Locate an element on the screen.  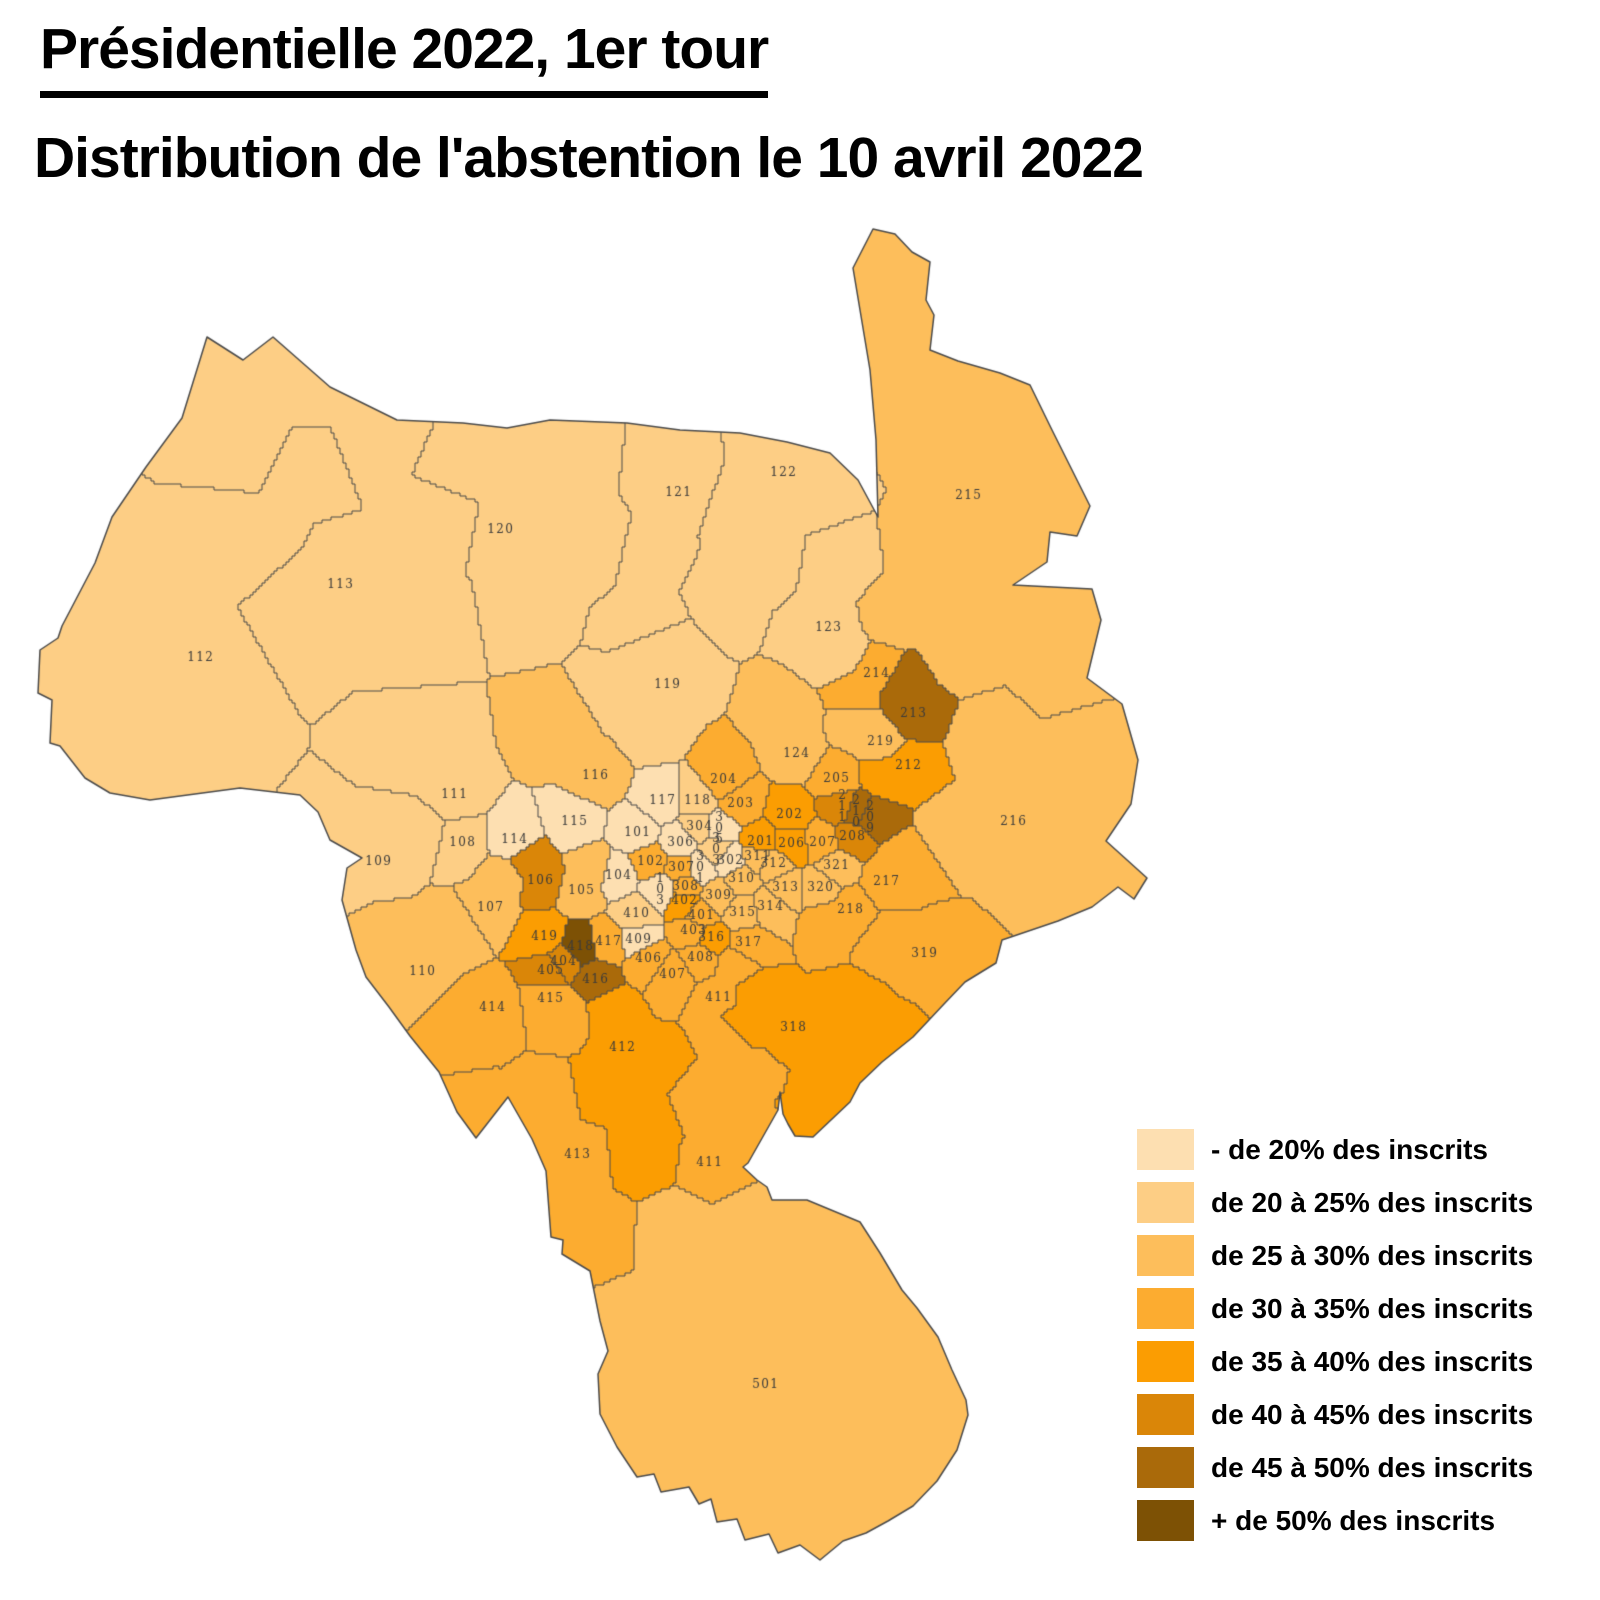
legend-item: de 45 à 50% des inscrits is located at coordinates (1335, 1467).